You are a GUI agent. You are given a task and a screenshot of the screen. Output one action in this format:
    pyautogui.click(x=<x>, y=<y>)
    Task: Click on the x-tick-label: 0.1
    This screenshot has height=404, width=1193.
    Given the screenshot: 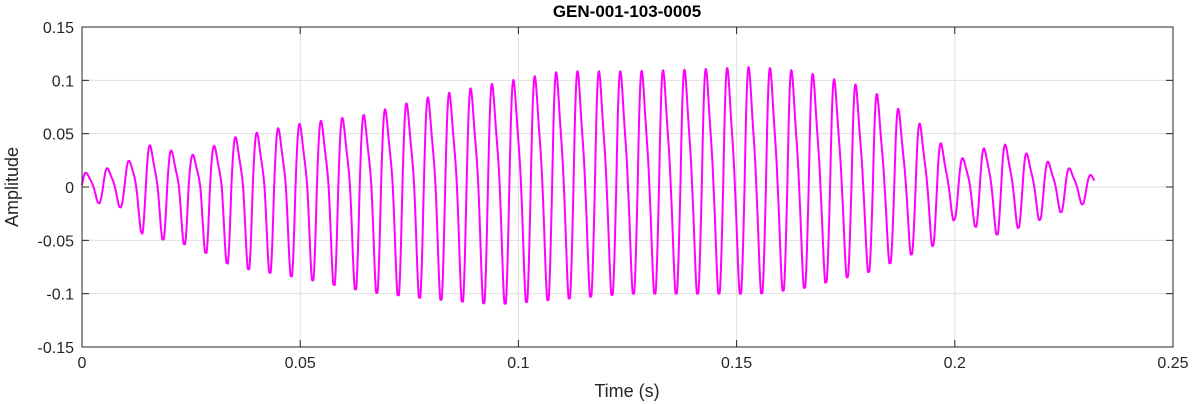 What is the action you would take?
    pyautogui.click(x=518, y=363)
    